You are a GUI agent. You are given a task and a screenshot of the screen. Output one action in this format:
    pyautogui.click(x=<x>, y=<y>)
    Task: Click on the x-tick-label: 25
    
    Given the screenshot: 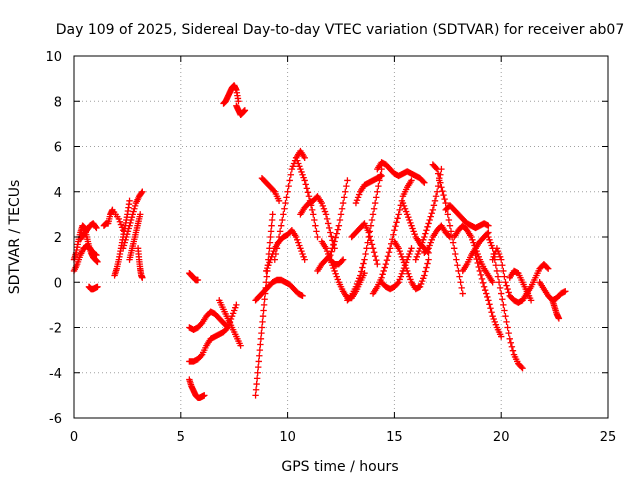 What is the action you would take?
    pyautogui.click(x=608, y=437)
    